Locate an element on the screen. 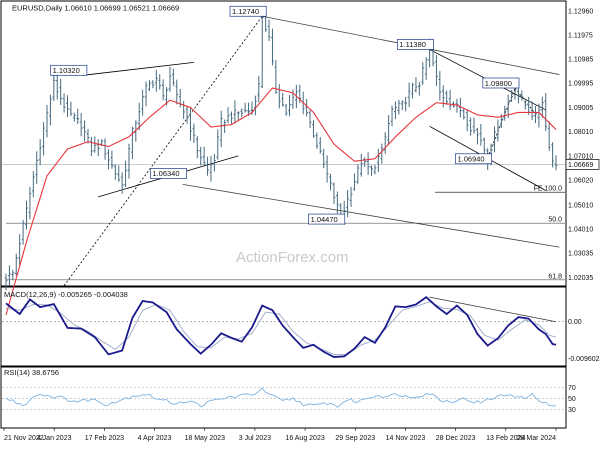 This screenshot has height=450, width=600. macd-layer is located at coordinates (283, 327).